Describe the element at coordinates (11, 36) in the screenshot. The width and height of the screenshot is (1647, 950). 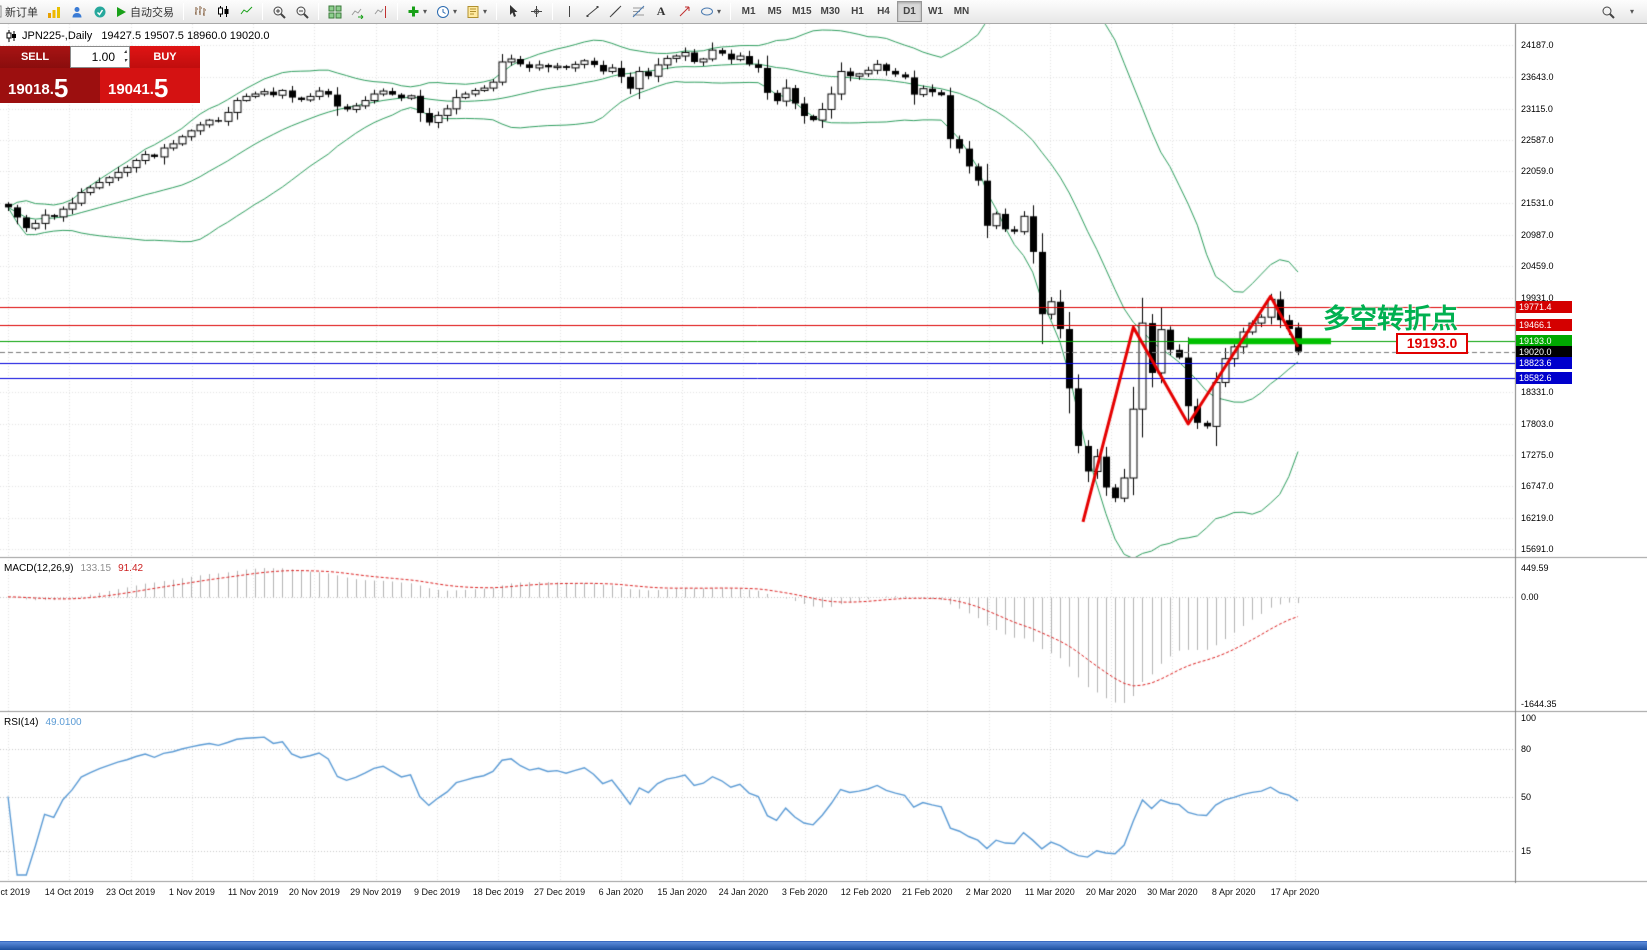
I see `chart-type-icon` at that location.